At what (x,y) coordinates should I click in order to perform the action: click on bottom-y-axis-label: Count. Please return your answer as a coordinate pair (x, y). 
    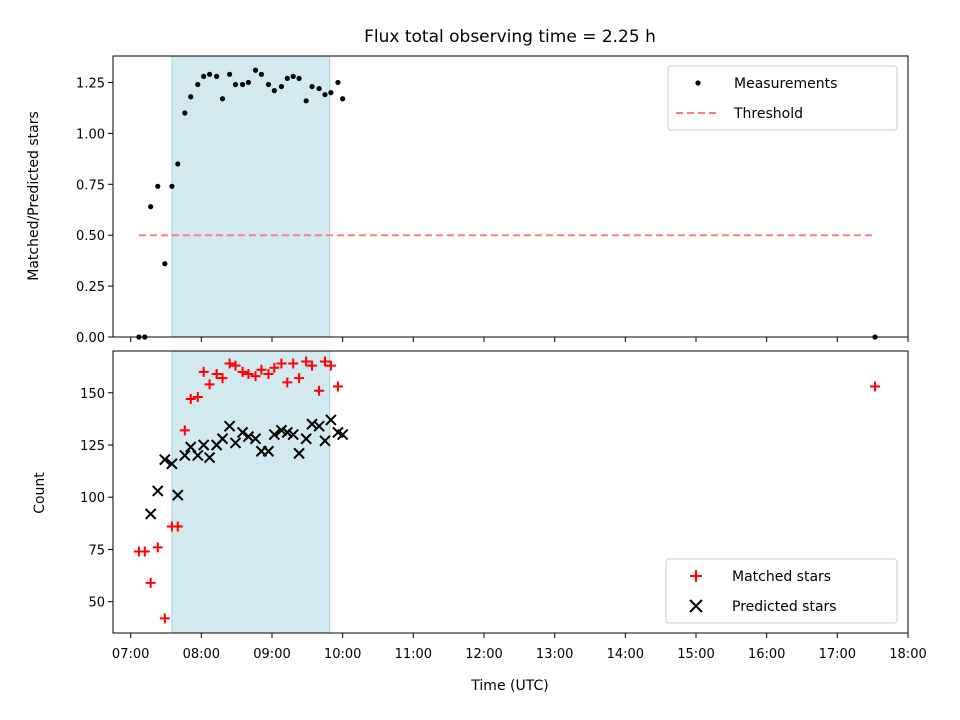
    Looking at the image, I should click on (40, 493).